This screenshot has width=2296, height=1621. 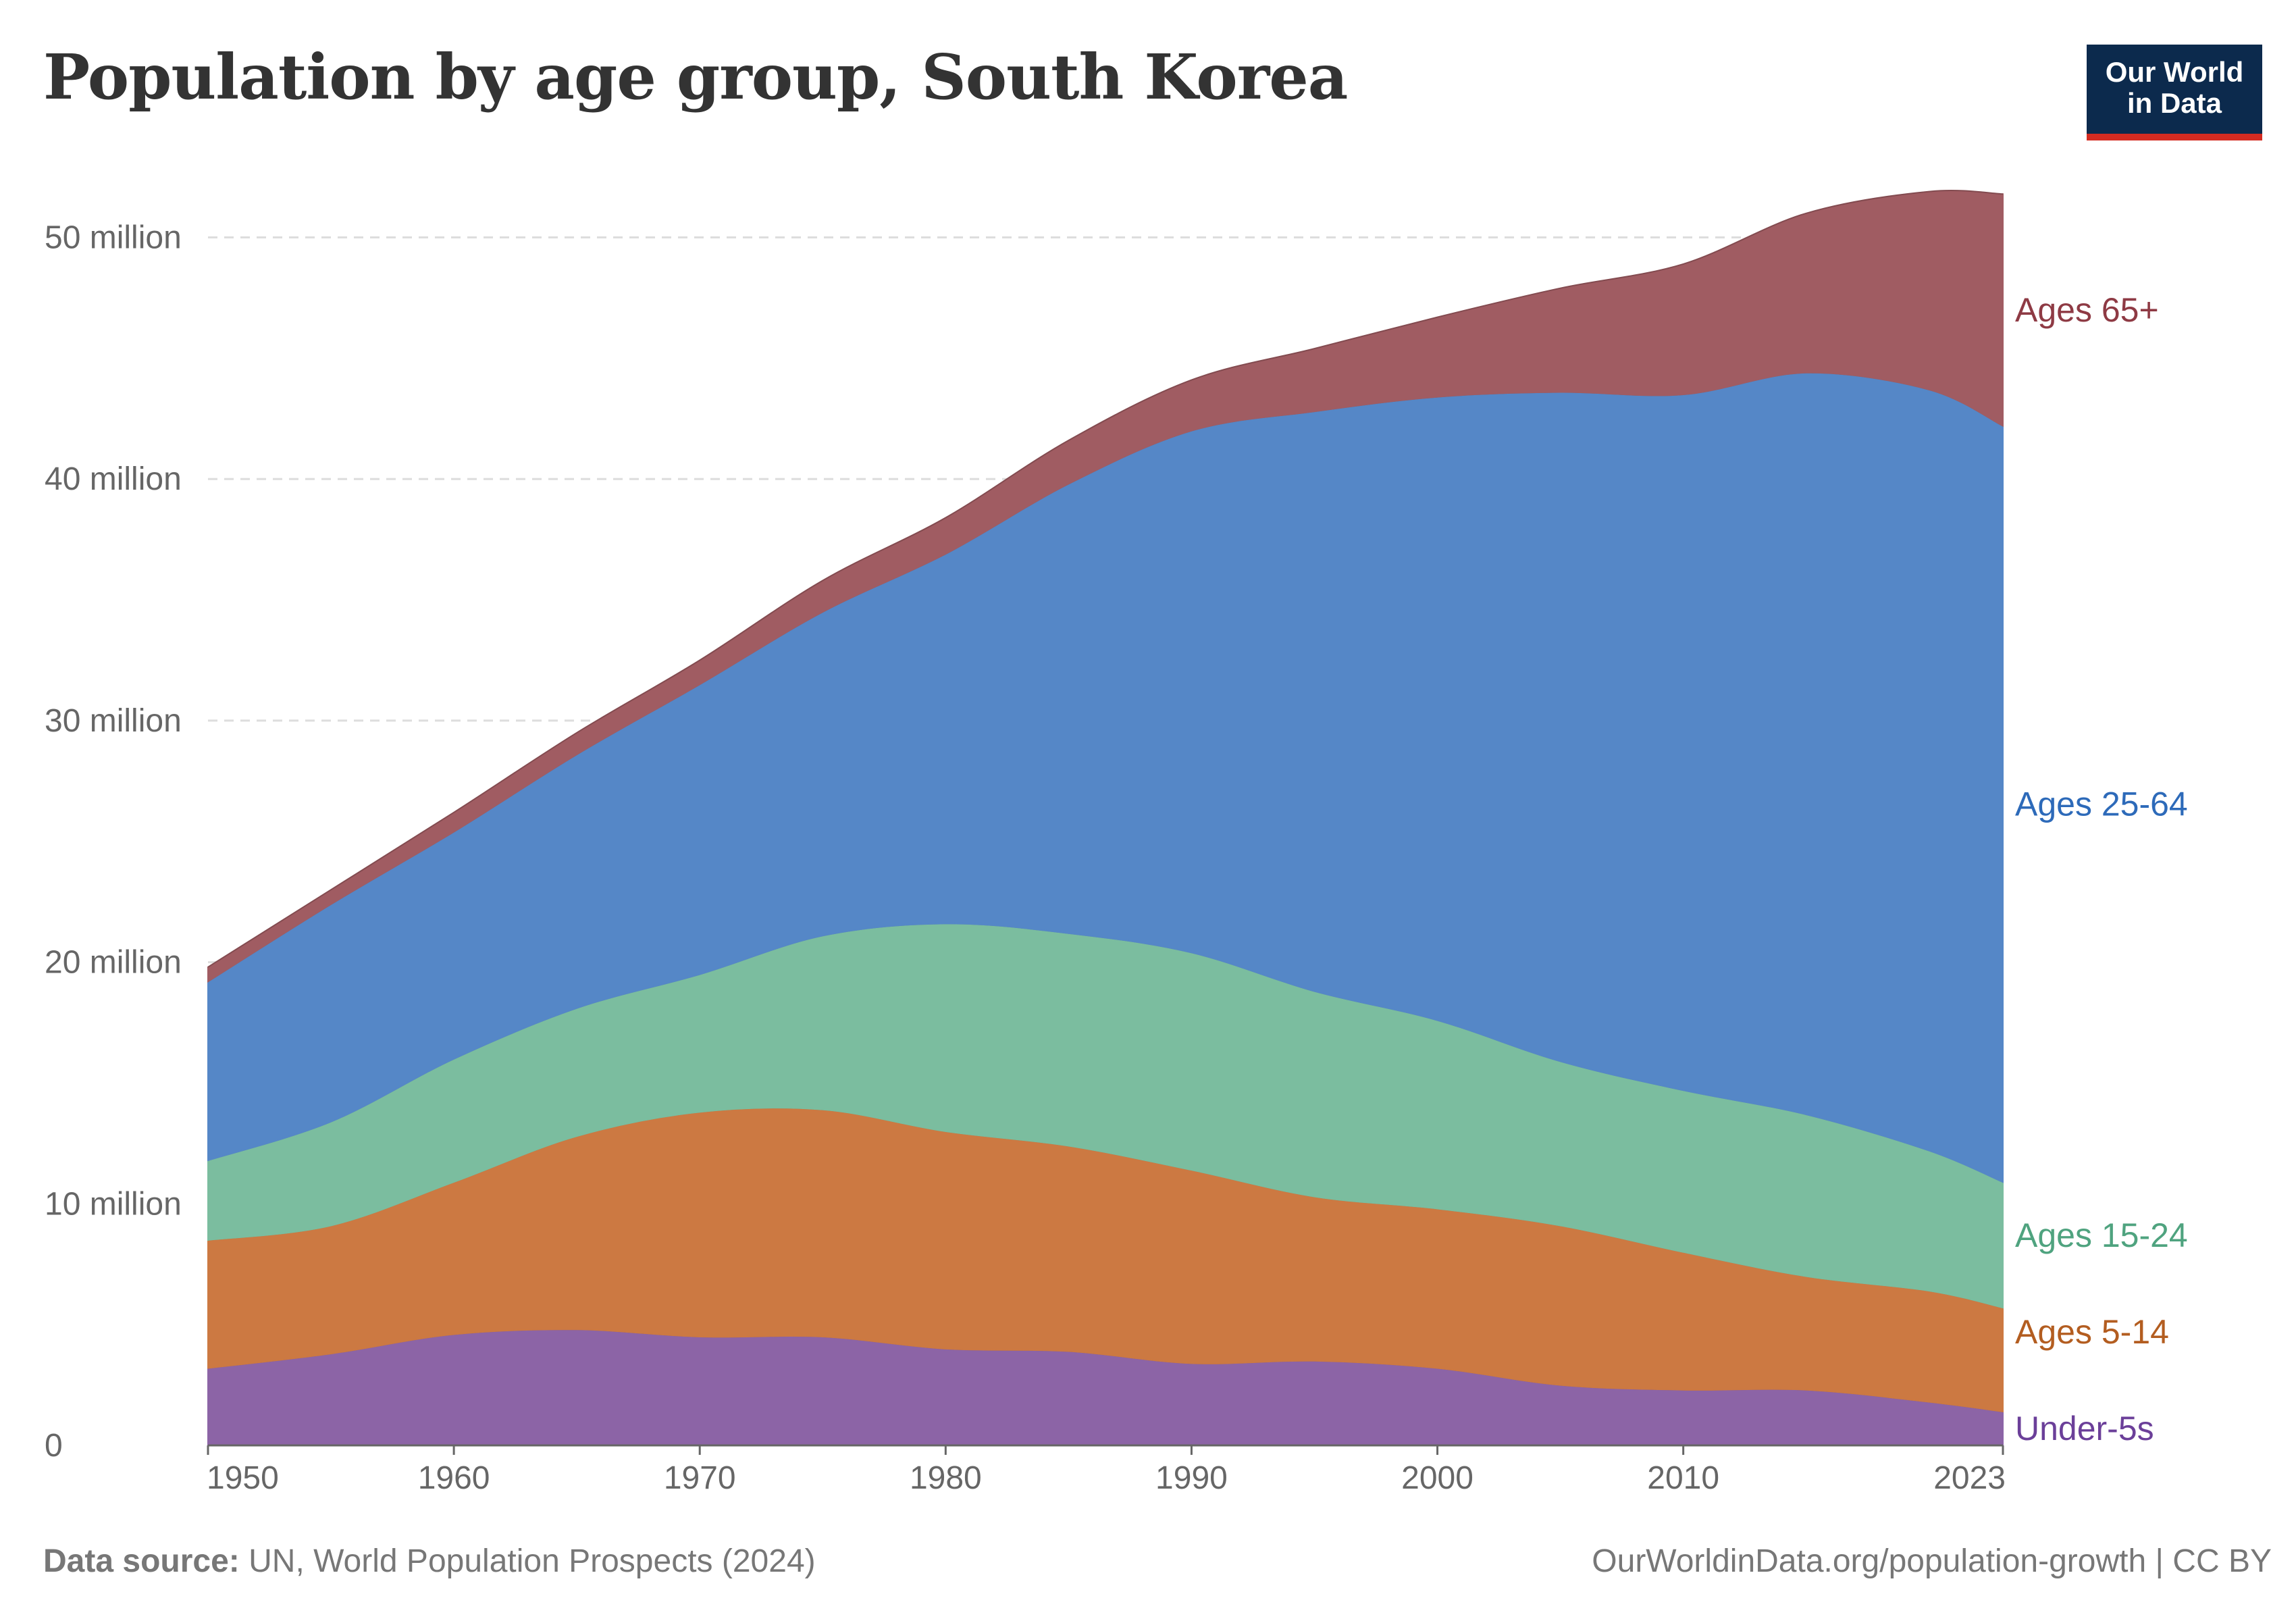 What do you see at coordinates (1970, 1478) in the screenshot?
I see `x-tick-label: 2023` at bounding box center [1970, 1478].